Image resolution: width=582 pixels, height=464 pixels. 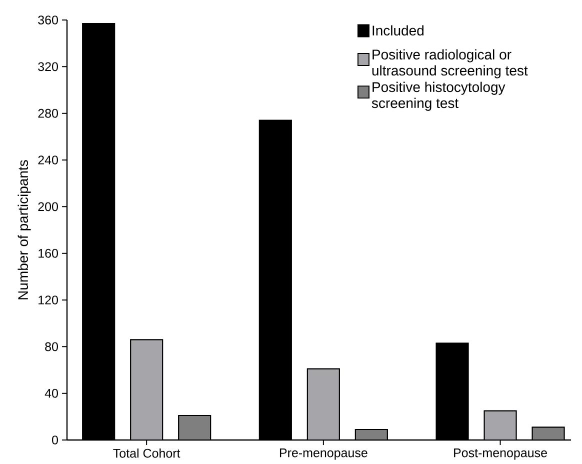 What do you see at coordinates (398, 30) in the screenshot?
I see `legend-label: Included` at bounding box center [398, 30].